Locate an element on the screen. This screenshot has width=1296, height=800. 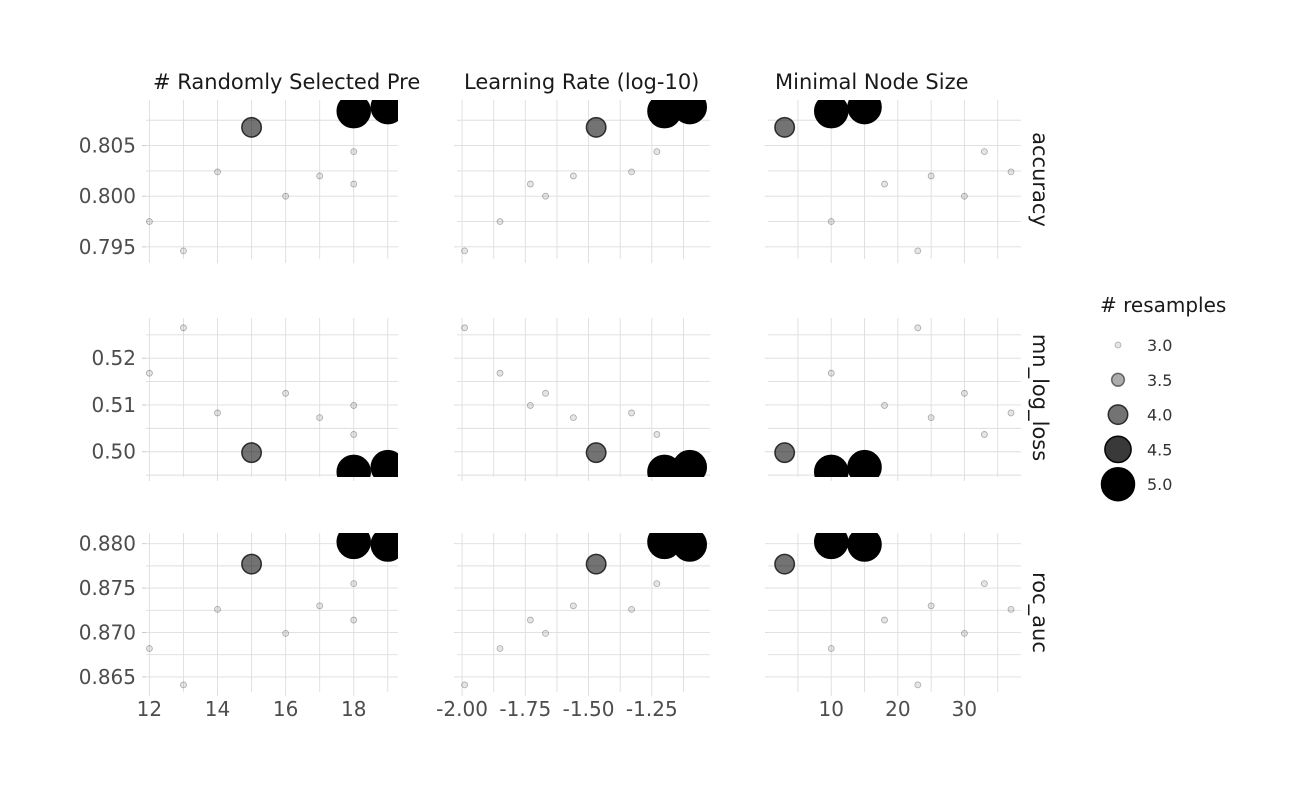
column-strip-label: Learning Rate (log-10) is located at coordinates (581, 82).